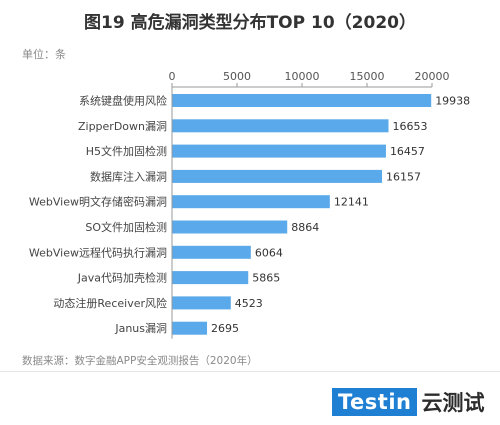 The image size is (500, 425). What do you see at coordinates (409, 126) in the screenshot?
I see `value-label: 16653` at bounding box center [409, 126].